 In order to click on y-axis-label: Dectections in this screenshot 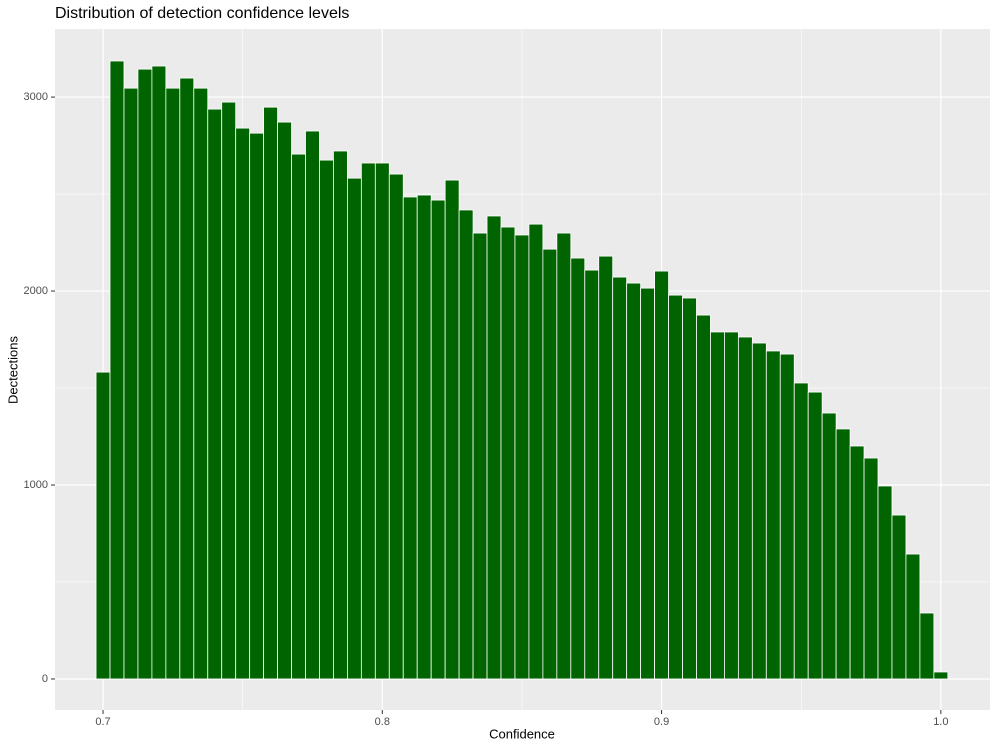, I will do `click(12, 370)`.